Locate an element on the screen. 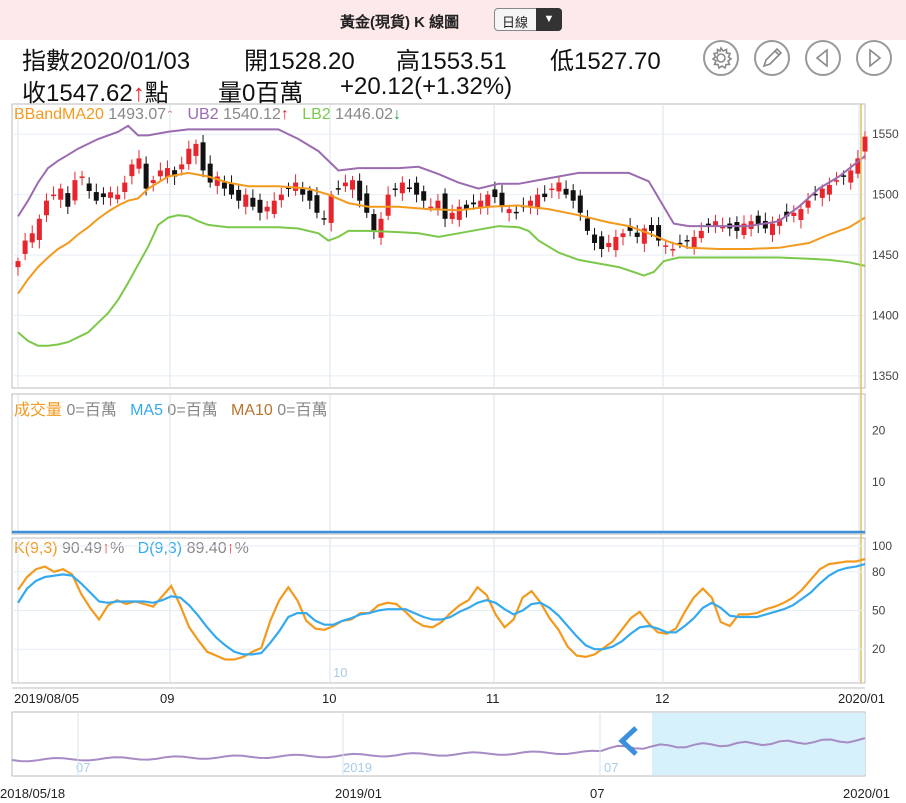 Image resolution: width=906 pixels, height=803 pixels. legend-volume: 成交量 0=百萬 MA5 0=百萬 MA10 0=百萬 is located at coordinates (171, 408).